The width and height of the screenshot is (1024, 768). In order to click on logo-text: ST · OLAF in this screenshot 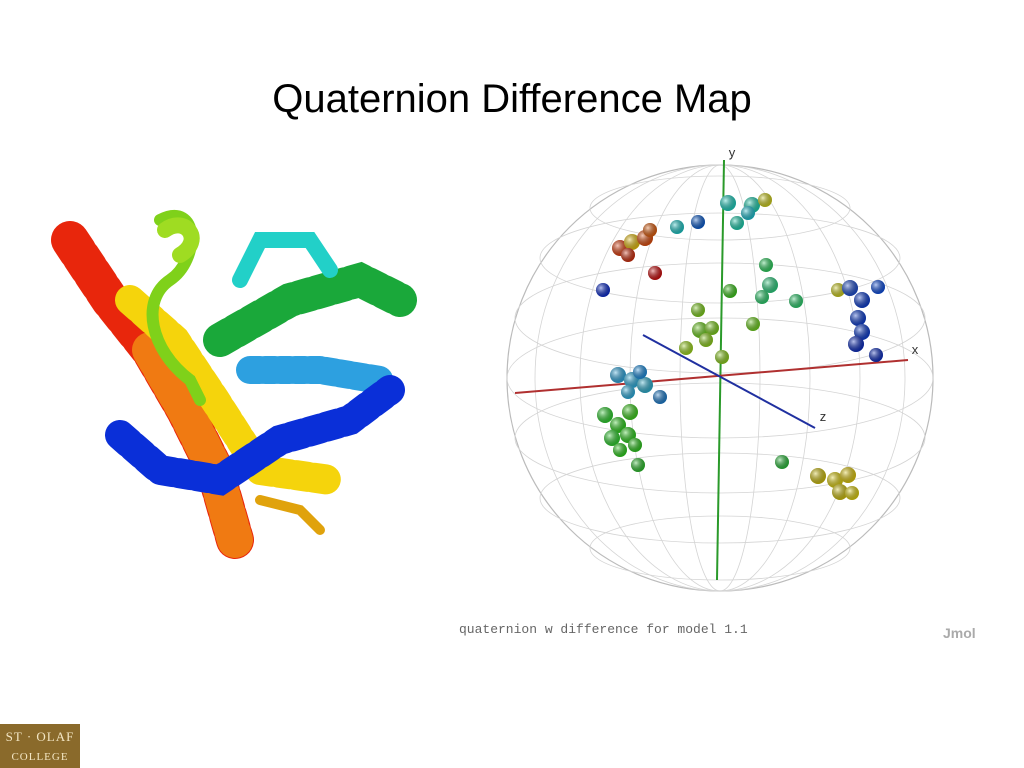, I will do `click(40, 736)`.